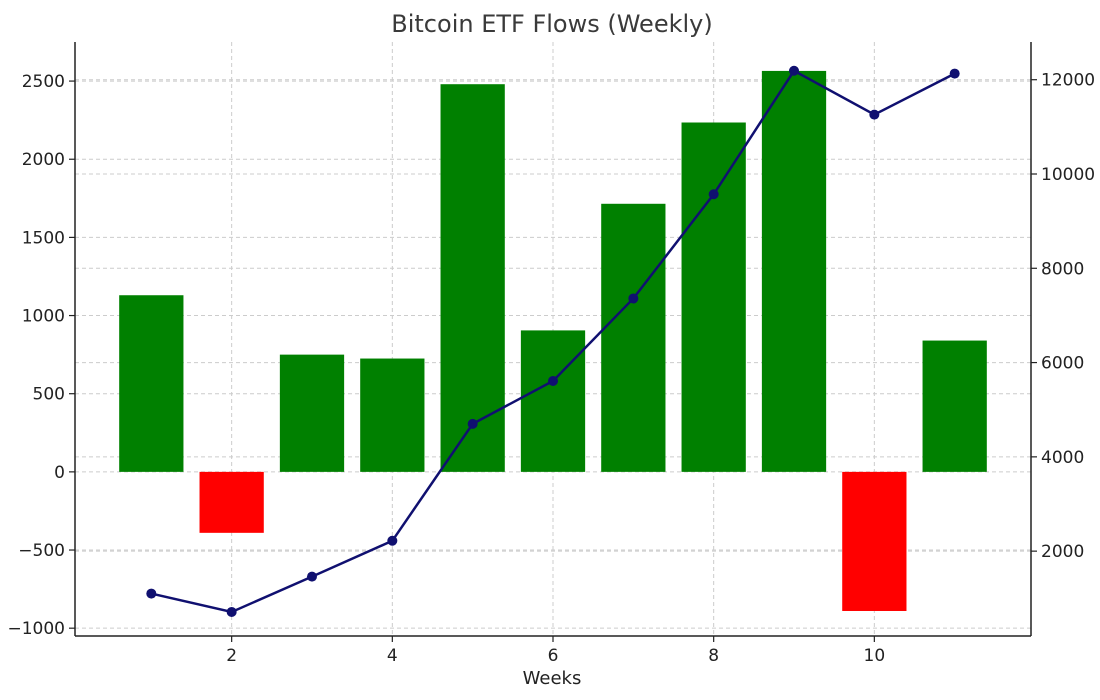 This screenshot has width=1100, height=700. I want to click on y-tick-label: 500, so click(49, 395).